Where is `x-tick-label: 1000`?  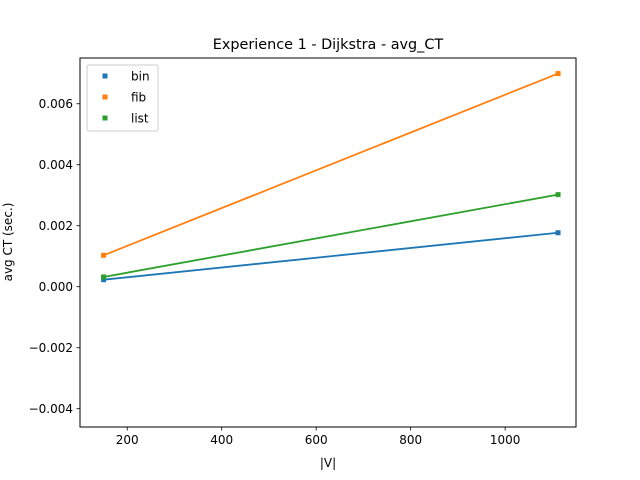 x-tick-label: 1000 is located at coordinates (505, 440).